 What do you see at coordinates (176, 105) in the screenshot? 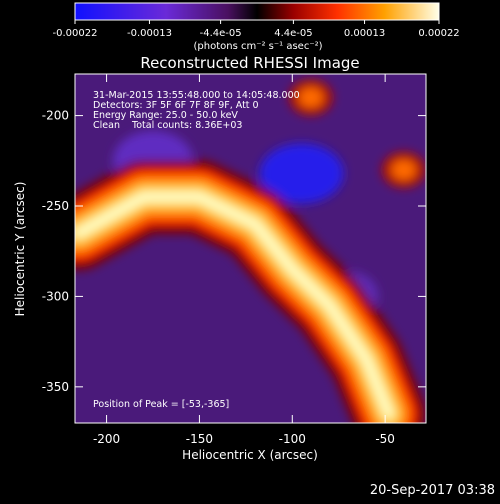
I see `info-detectors: Detectors: 3F 5F 6F 7F 8F 9F, Att 0` at bounding box center [176, 105].